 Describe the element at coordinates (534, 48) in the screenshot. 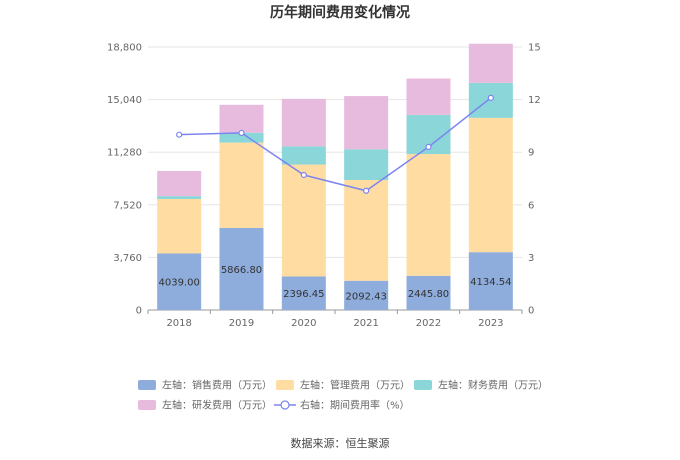

I see `right-tick-label: 15` at that location.